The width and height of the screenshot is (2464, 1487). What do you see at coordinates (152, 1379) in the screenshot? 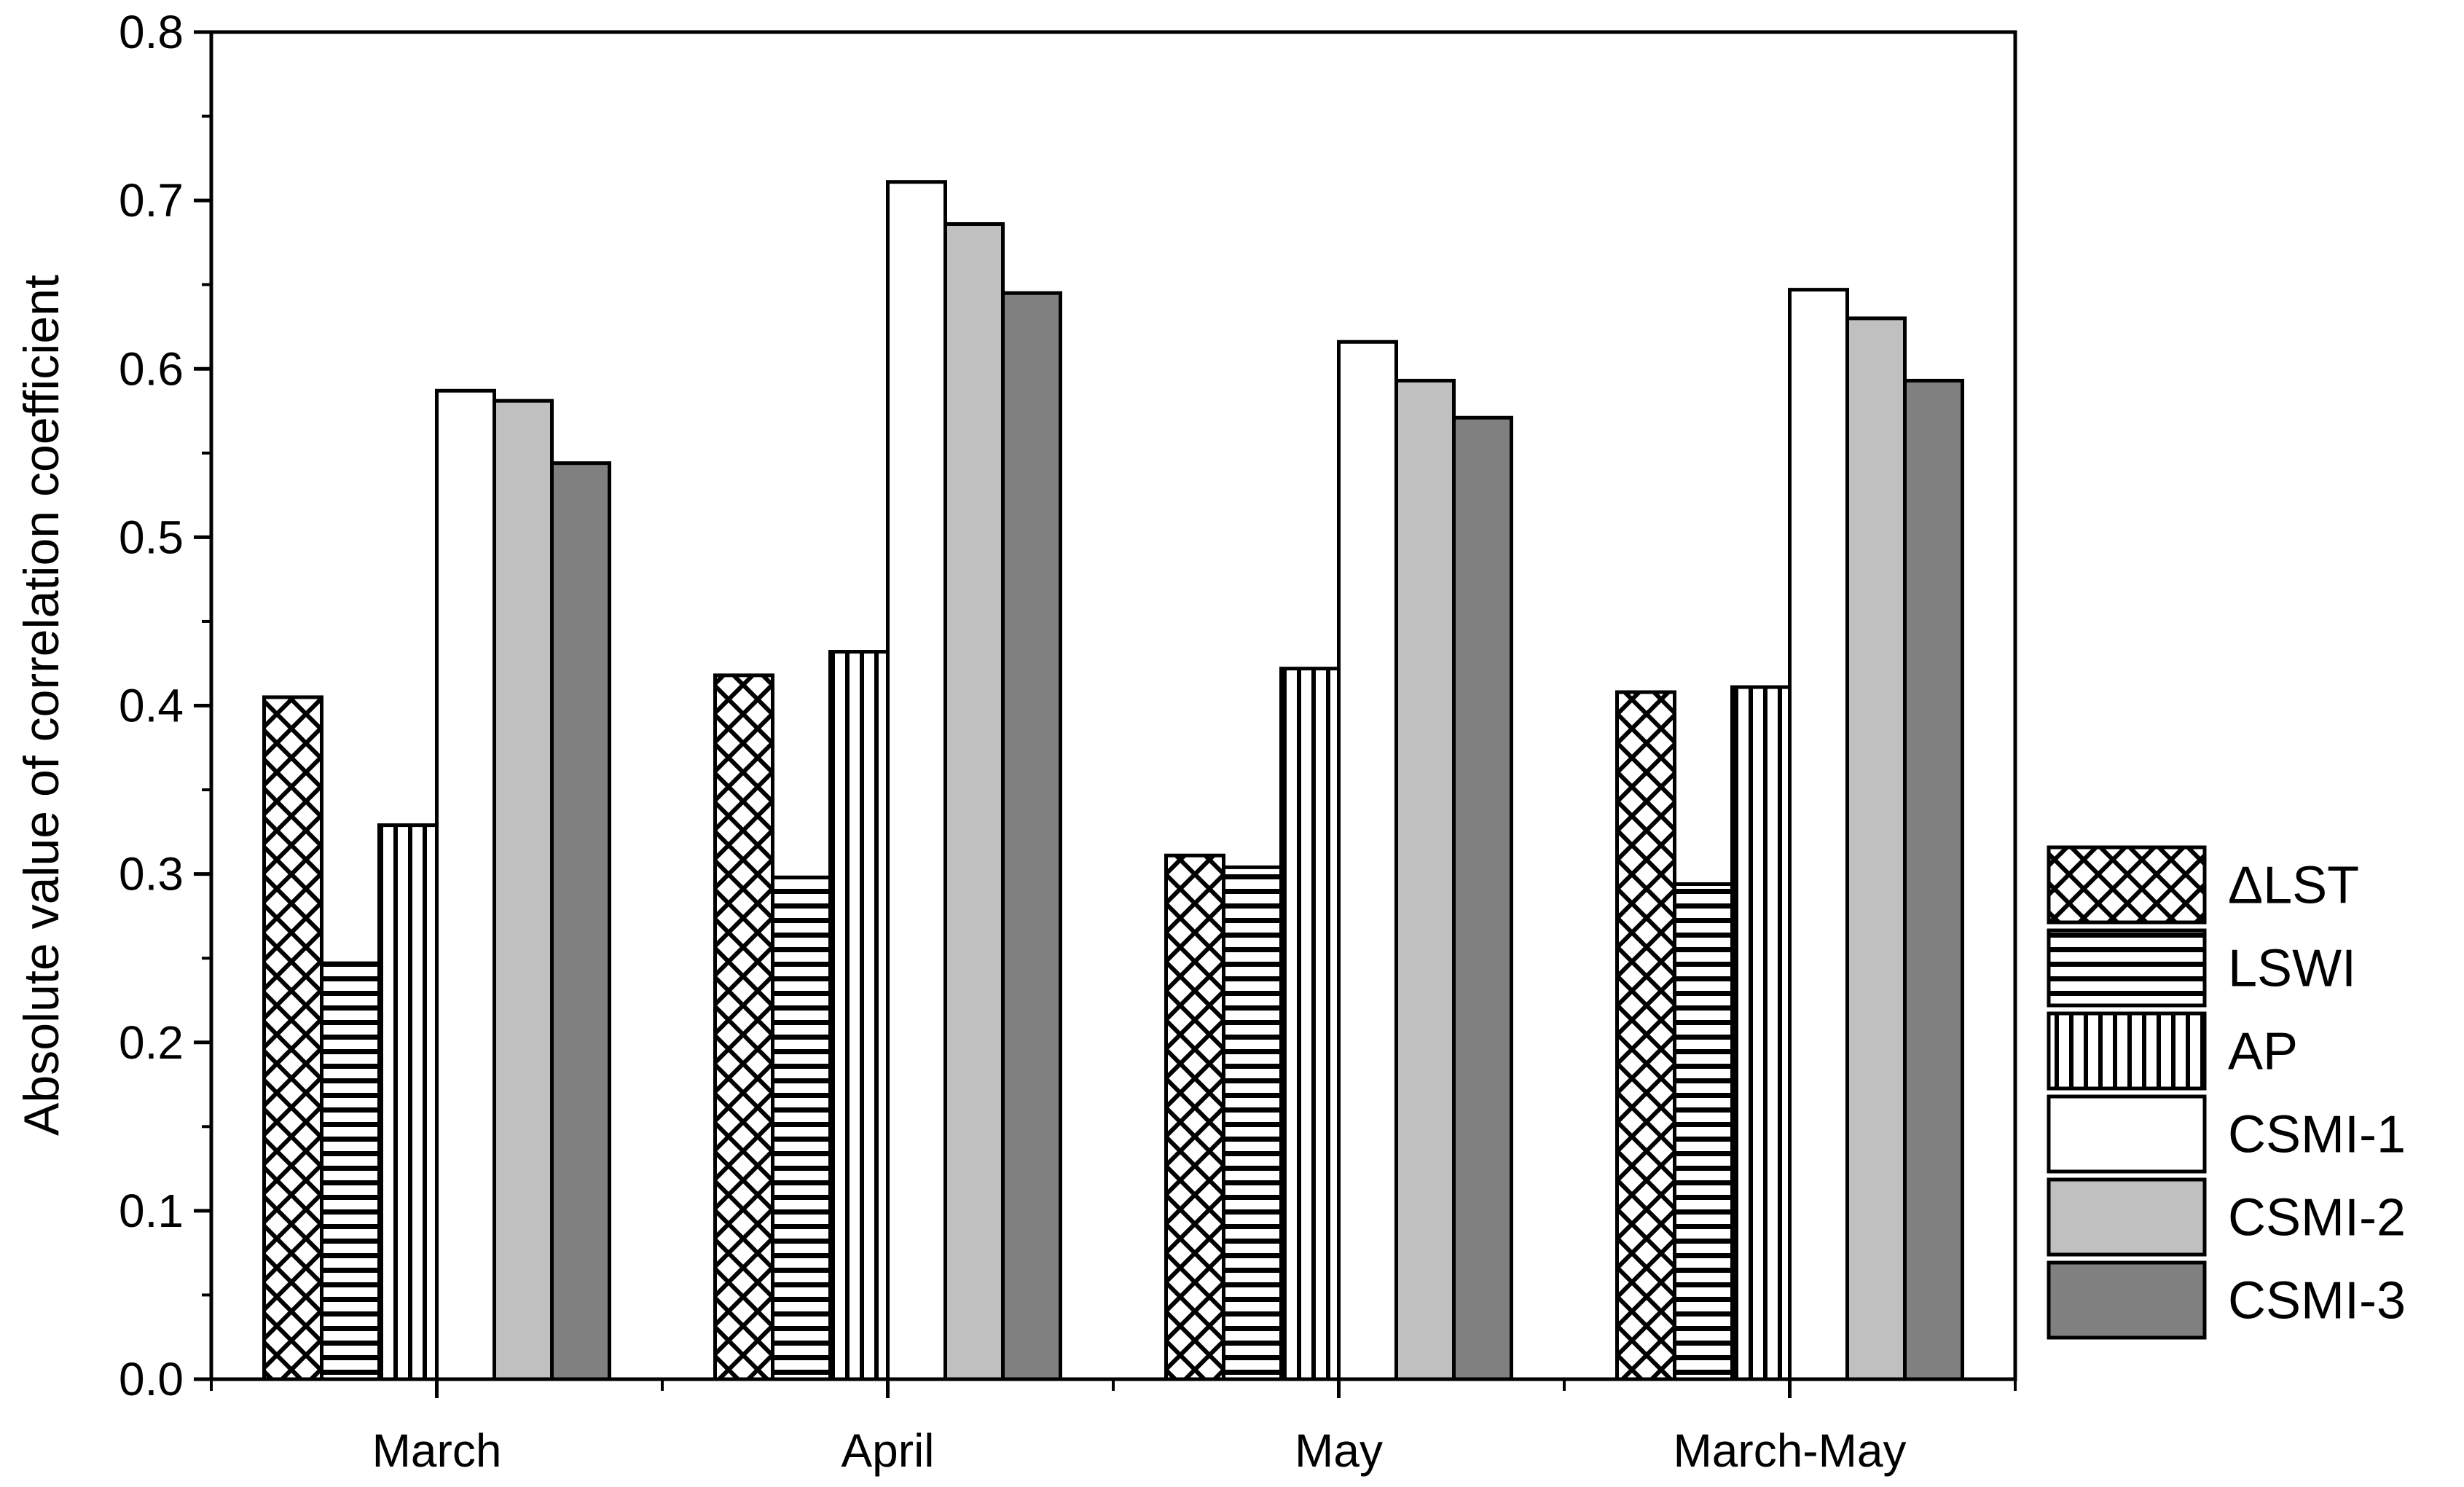
I see `y-tick-label: 0.0` at bounding box center [152, 1379].